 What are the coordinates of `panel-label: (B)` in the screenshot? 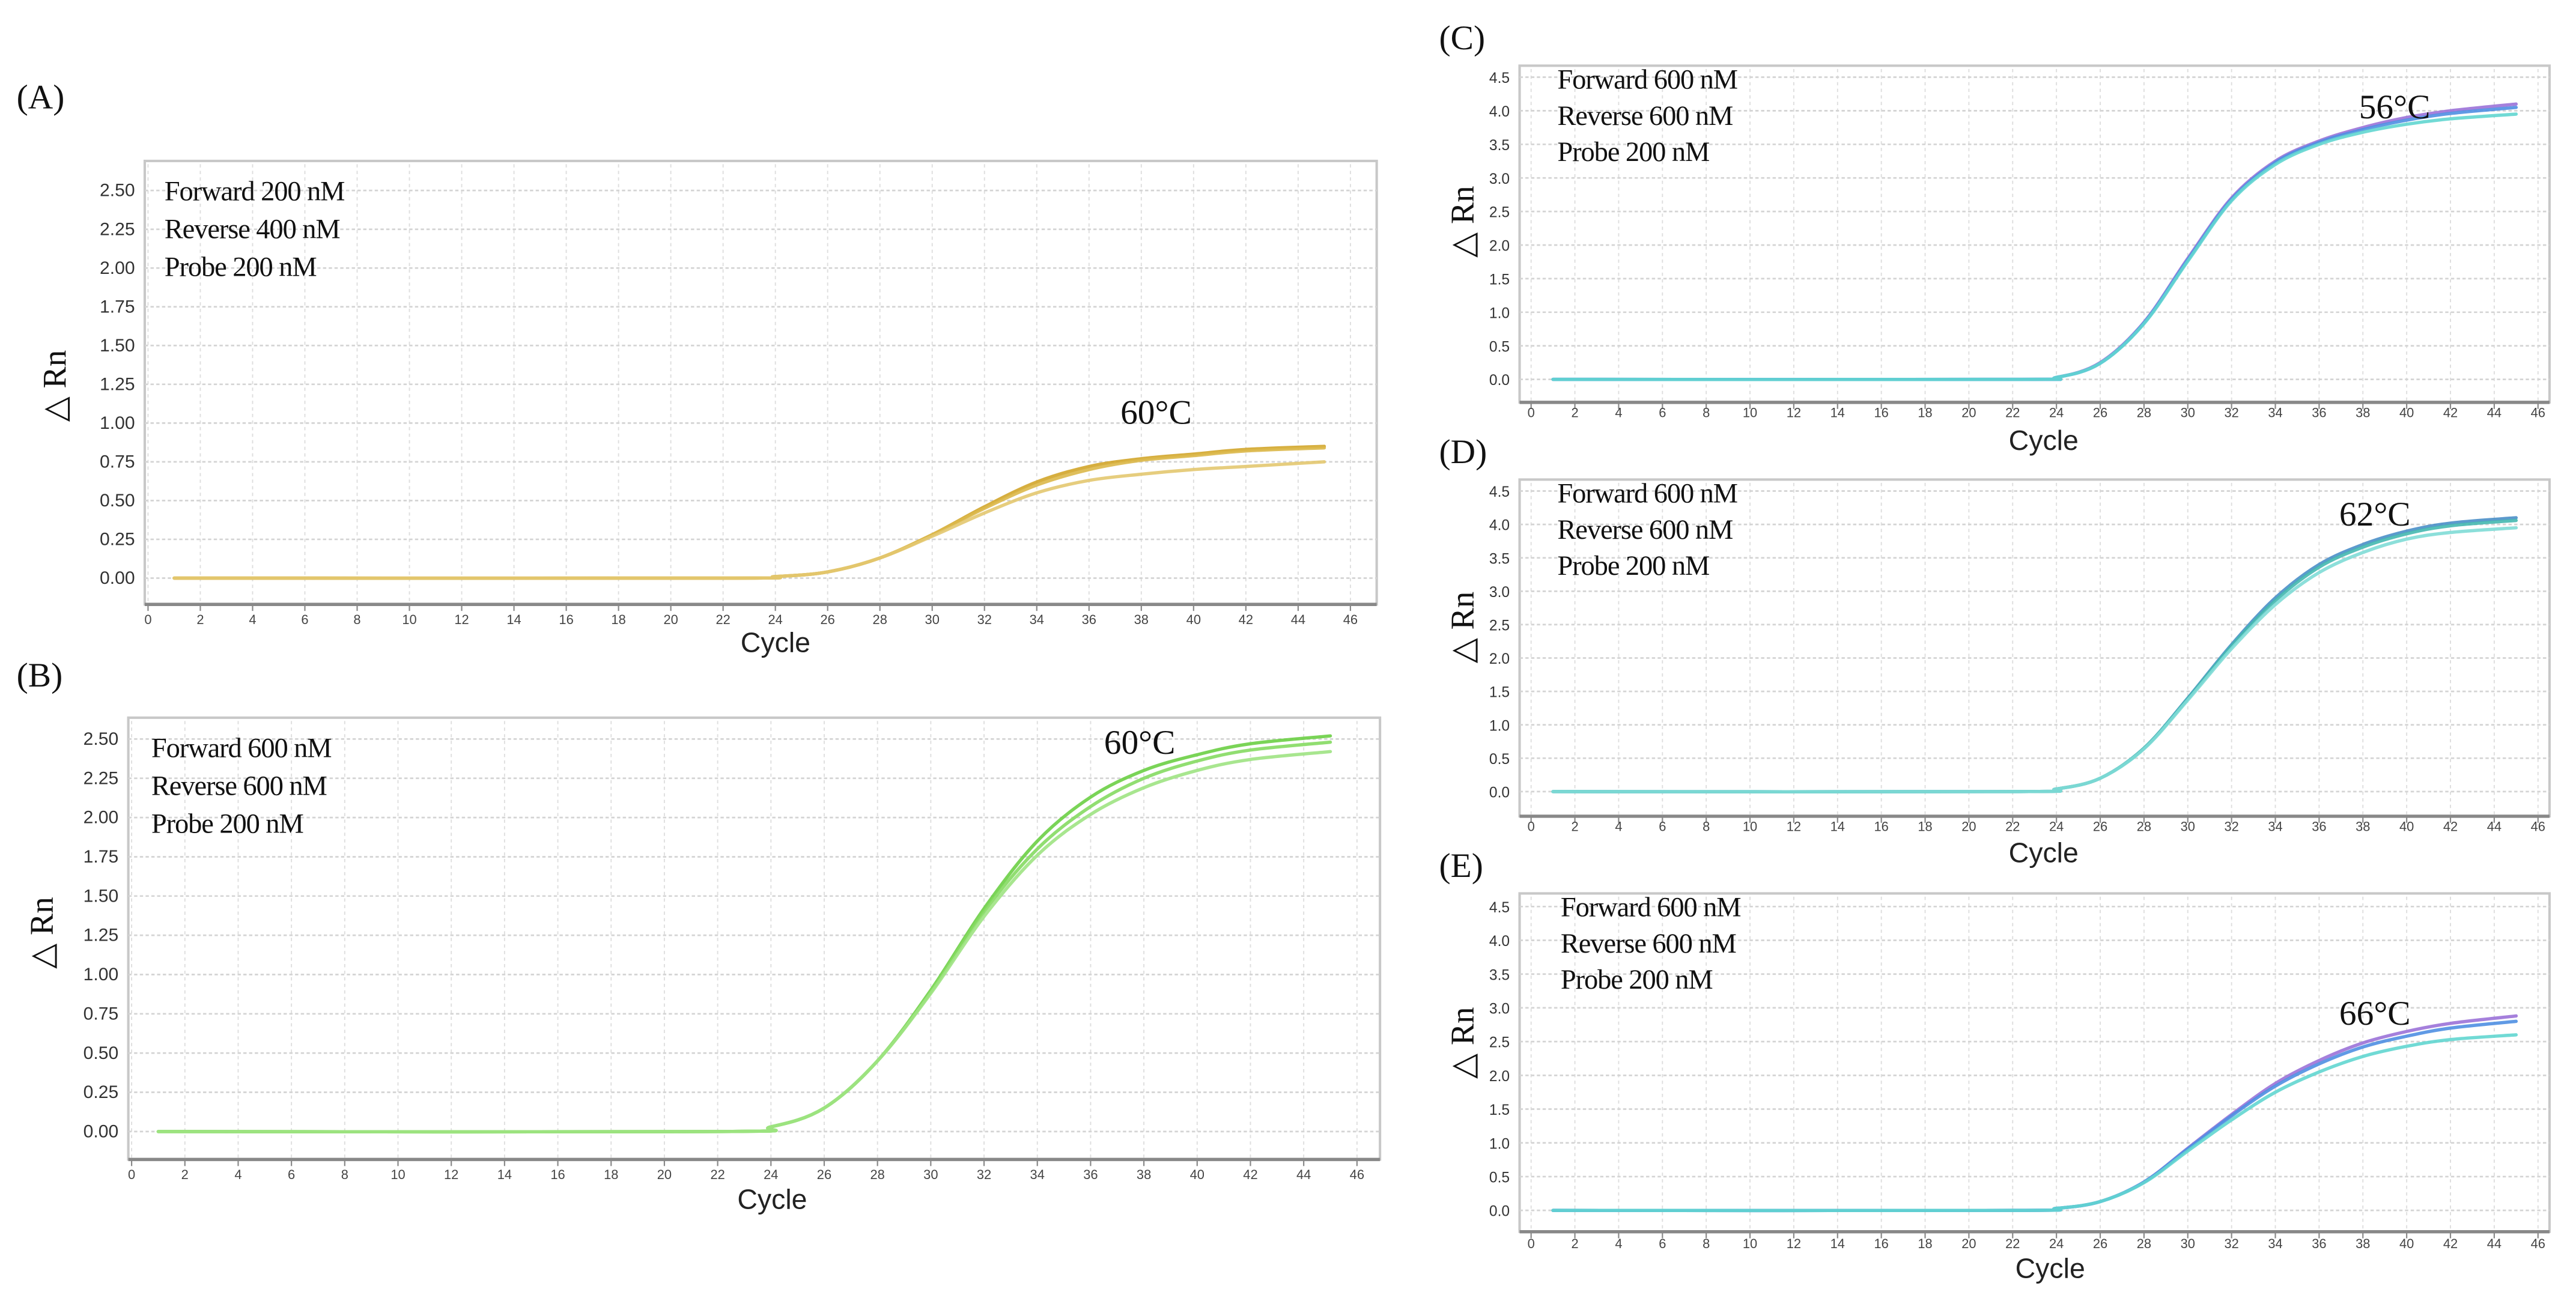 It's located at (40, 676).